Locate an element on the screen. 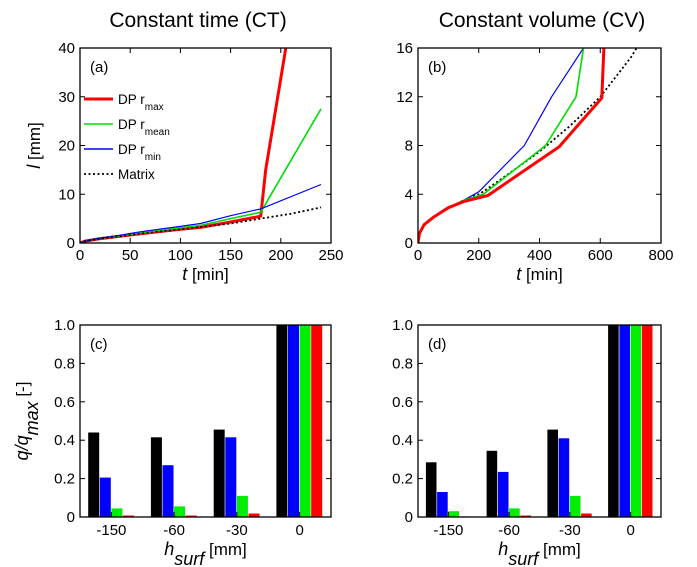 This screenshot has width=697, height=567. y-tick-label: 40 is located at coordinates (66, 48).